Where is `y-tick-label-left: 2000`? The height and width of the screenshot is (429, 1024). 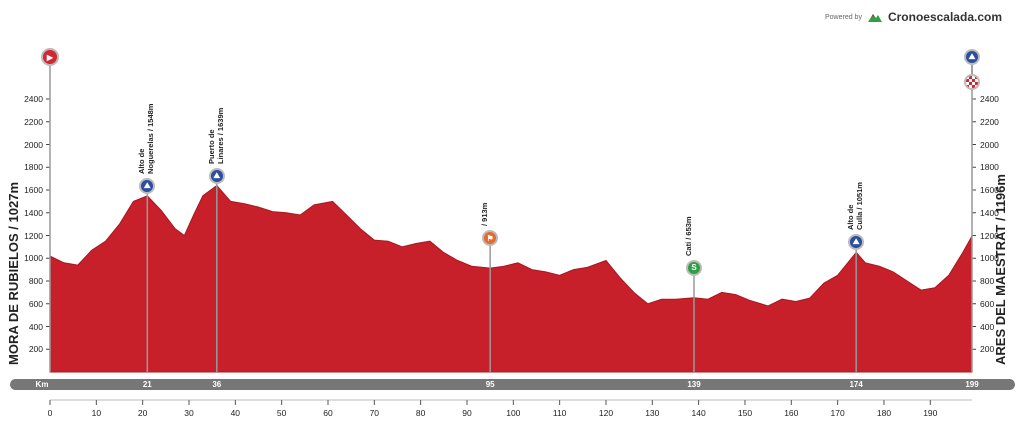
y-tick-label-left: 2000 is located at coordinates (33, 144).